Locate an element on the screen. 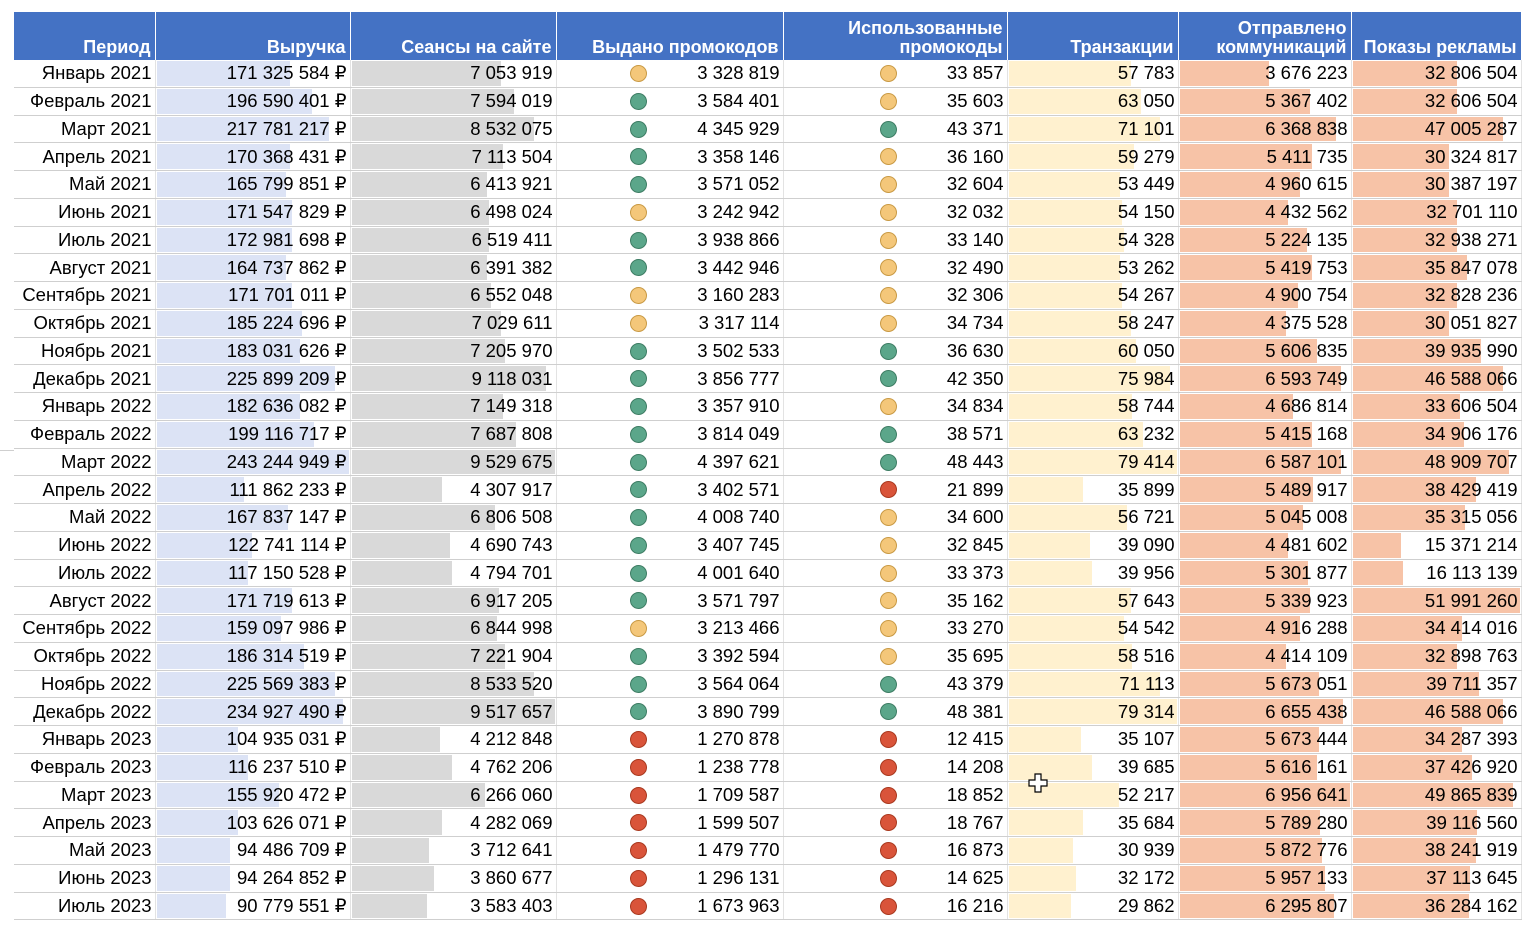  header-revenue: Выручка is located at coordinates (253, 36).